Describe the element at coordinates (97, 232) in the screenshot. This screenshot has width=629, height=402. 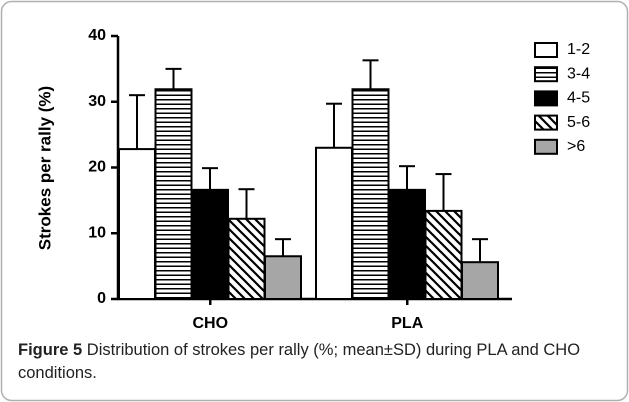
I see `y-tick-label: 10` at that location.